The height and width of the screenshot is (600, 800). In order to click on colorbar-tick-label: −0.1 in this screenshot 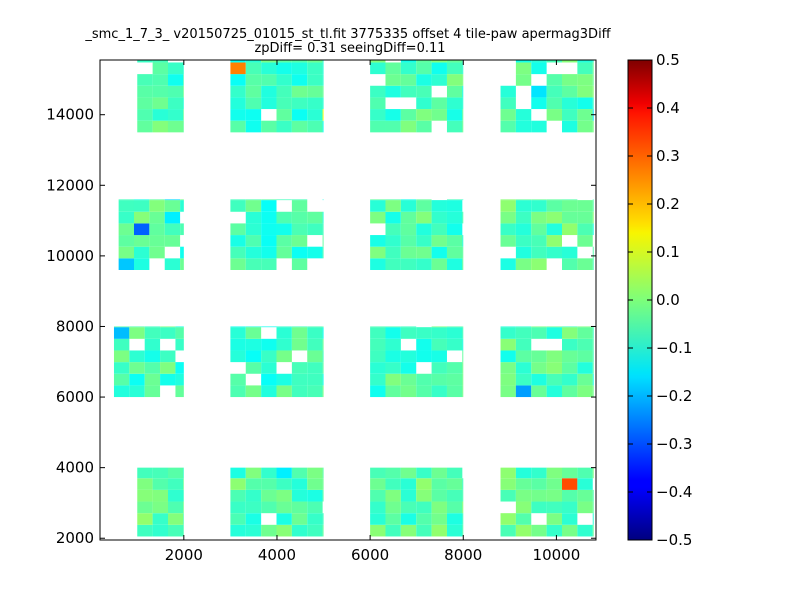, I will do `click(674, 348)`.